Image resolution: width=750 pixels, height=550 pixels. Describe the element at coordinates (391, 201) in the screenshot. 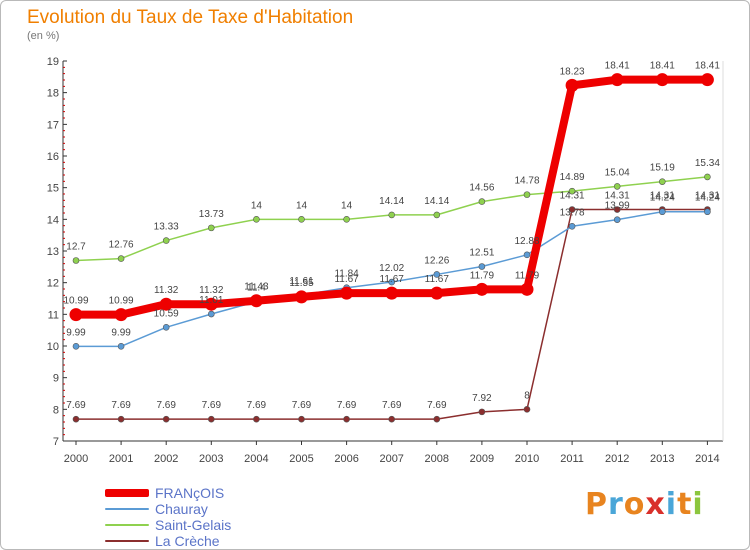

I see `data-label: 14.14` at that location.